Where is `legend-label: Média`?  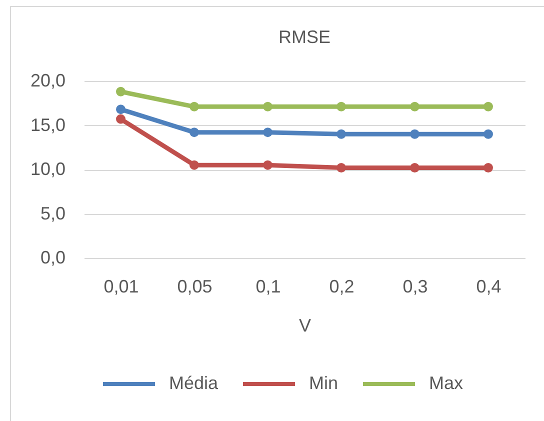 legend-label: Média is located at coordinates (194, 383).